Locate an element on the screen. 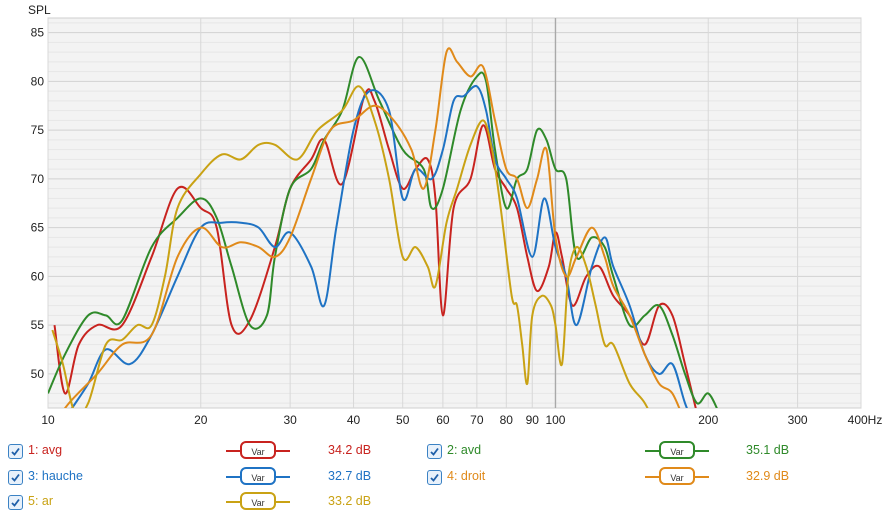 This screenshot has width=884, height=517. legend-value-droit: 32.9 dB is located at coordinates (768, 476).